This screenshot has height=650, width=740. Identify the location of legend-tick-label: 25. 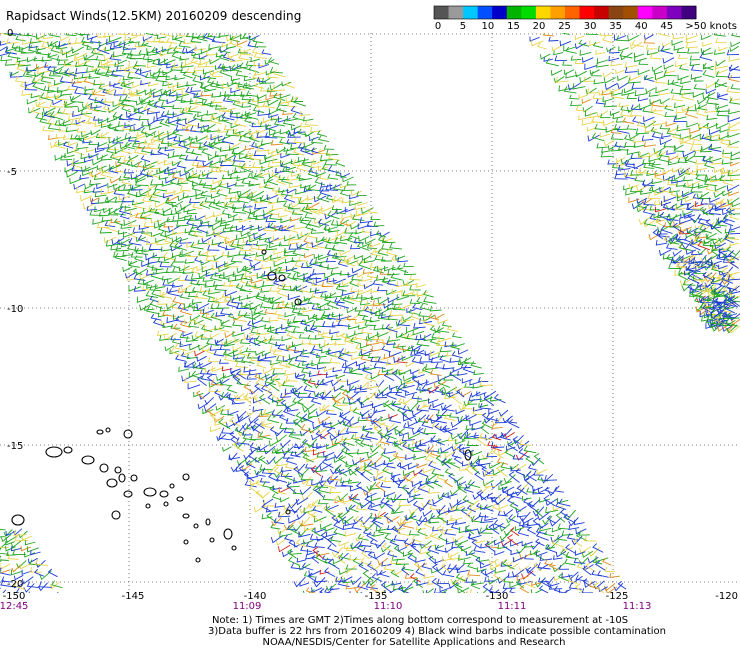
(564, 26).